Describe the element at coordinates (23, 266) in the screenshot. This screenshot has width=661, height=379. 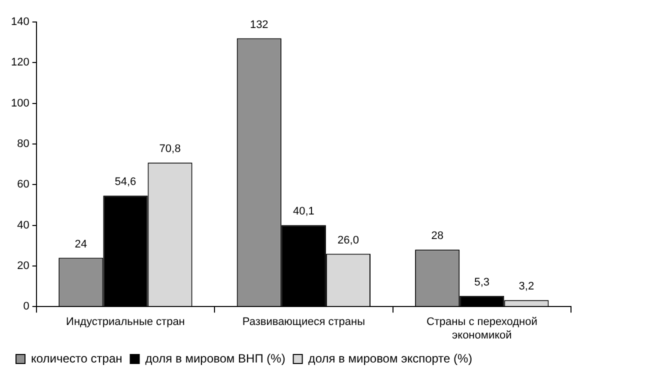
I see `y-tick-label: 20` at that location.